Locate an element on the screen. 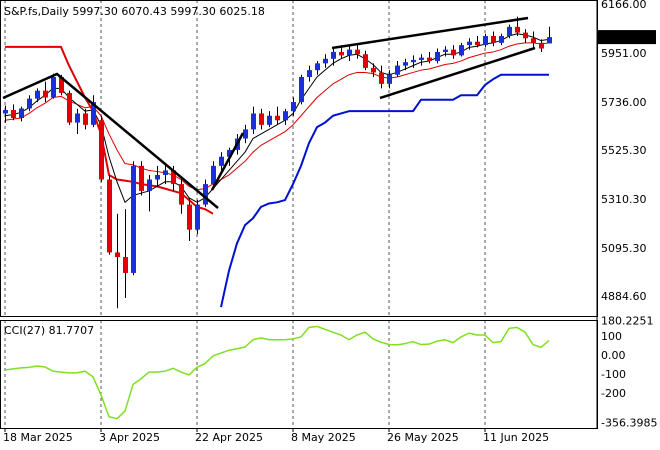 Image resolution: width=660 pixels, height=450 pixels. x-tick-label: 18 Mar 2025 is located at coordinates (38, 437).